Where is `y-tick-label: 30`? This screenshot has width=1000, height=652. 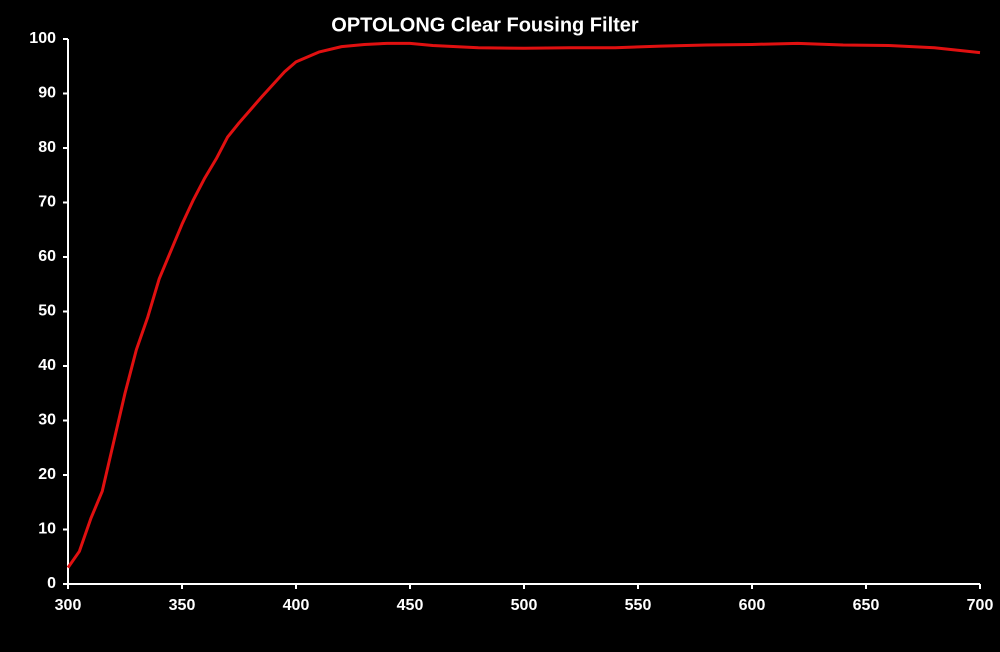
y-tick-label: 30 is located at coordinates (47, 420).